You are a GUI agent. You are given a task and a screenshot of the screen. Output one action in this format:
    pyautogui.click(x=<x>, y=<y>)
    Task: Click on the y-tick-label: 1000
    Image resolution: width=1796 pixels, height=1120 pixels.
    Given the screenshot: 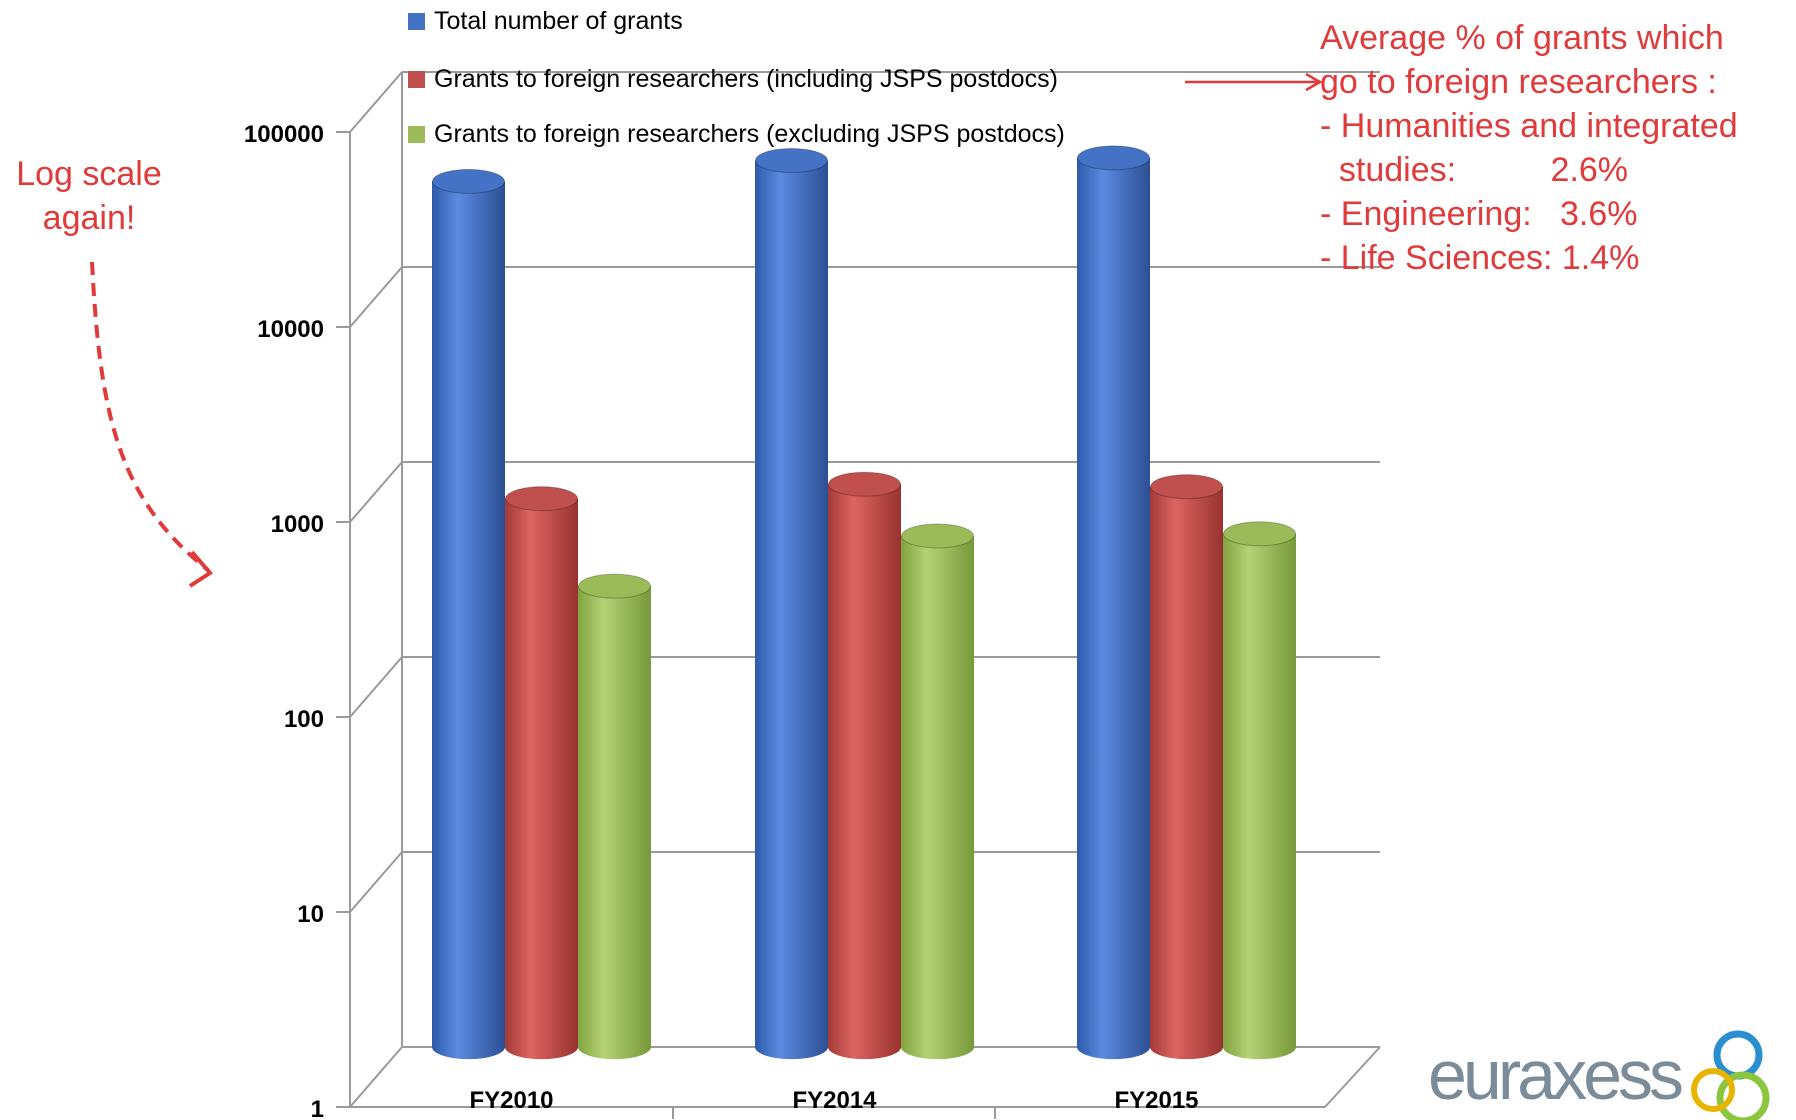 What is the action you would take?
    pyautogui.click(x=297, y=524)
    